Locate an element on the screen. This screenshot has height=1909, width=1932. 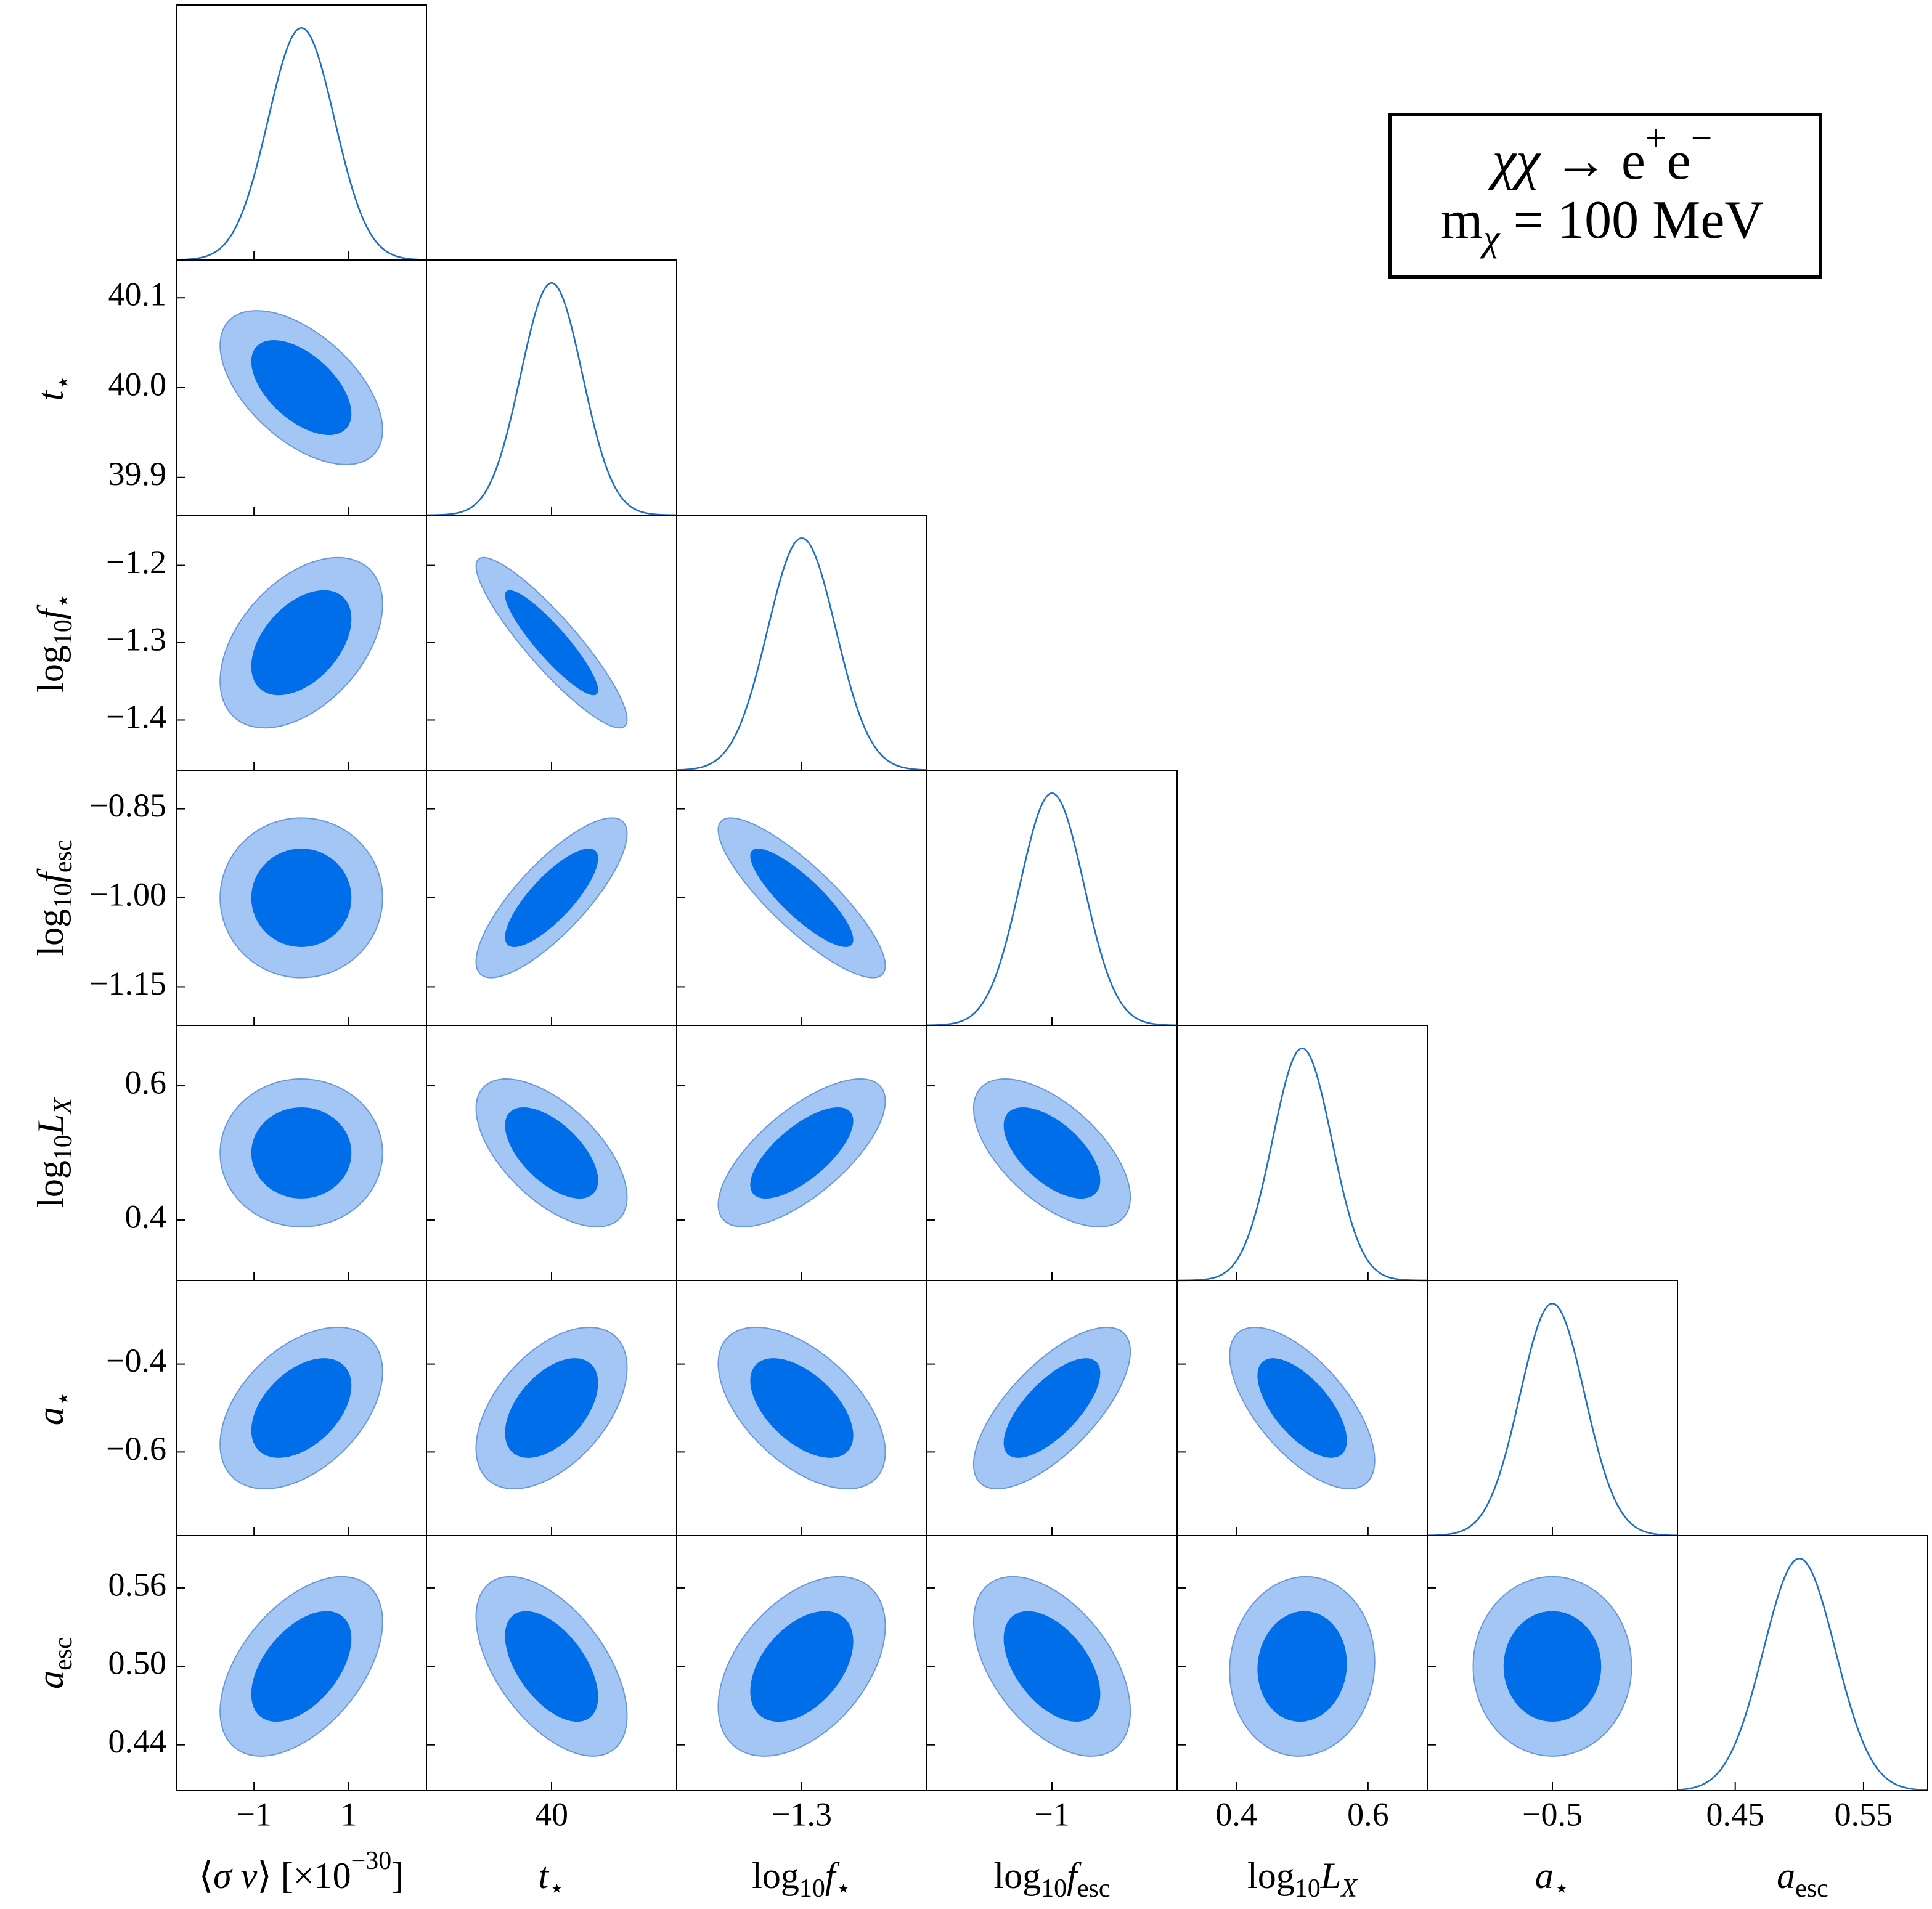
label-part: − is located at coordinates (1702, 139).